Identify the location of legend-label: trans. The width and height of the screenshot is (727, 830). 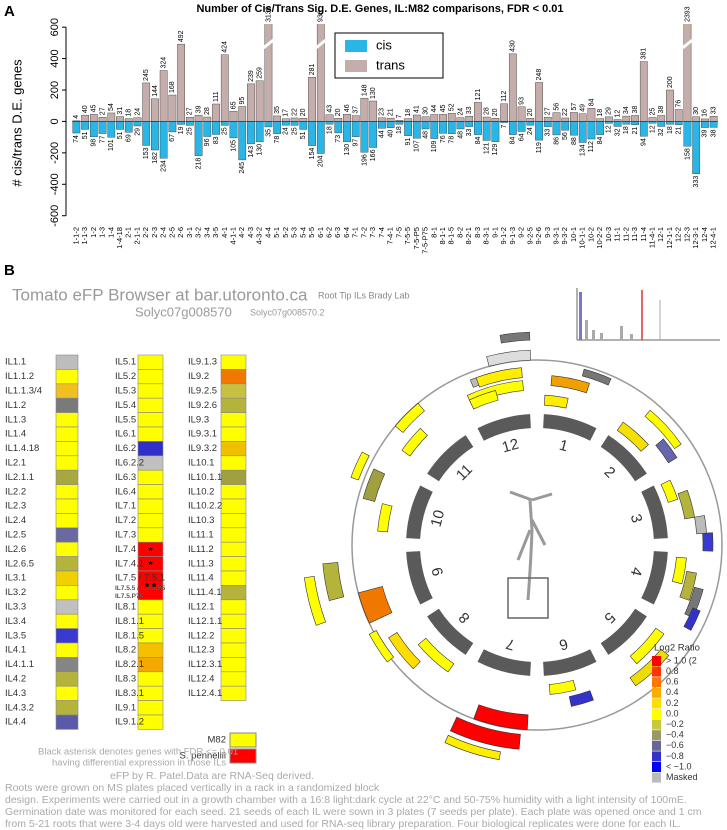
(390, 64).